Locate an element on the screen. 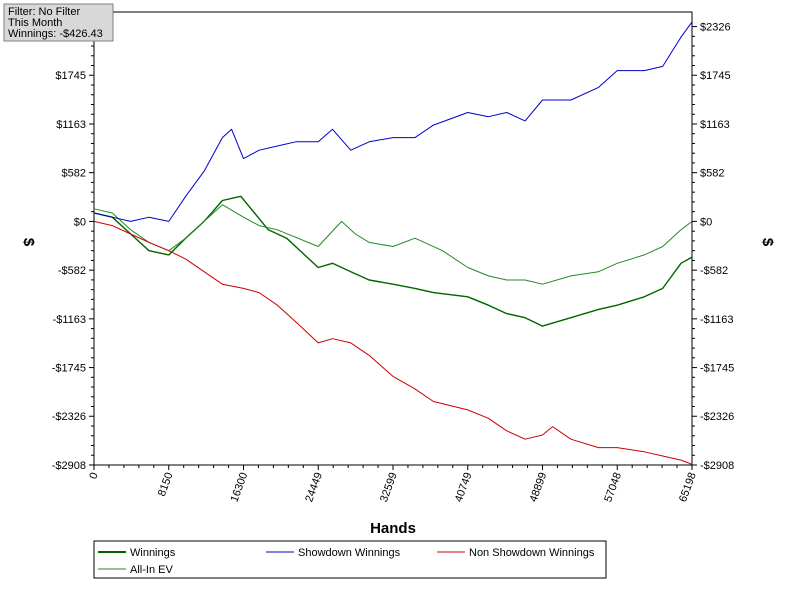  legend-label: Non Showdown Winnings is located at coordinates (532, 553).